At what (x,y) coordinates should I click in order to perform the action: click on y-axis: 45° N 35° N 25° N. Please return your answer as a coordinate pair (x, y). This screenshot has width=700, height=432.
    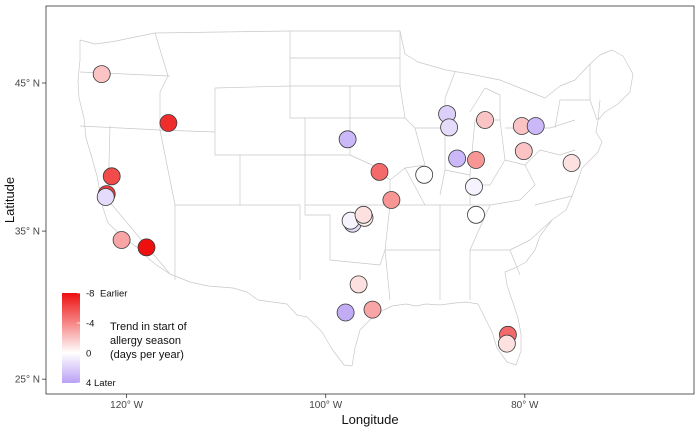
    Looking at the image, I should click on (30, 232).